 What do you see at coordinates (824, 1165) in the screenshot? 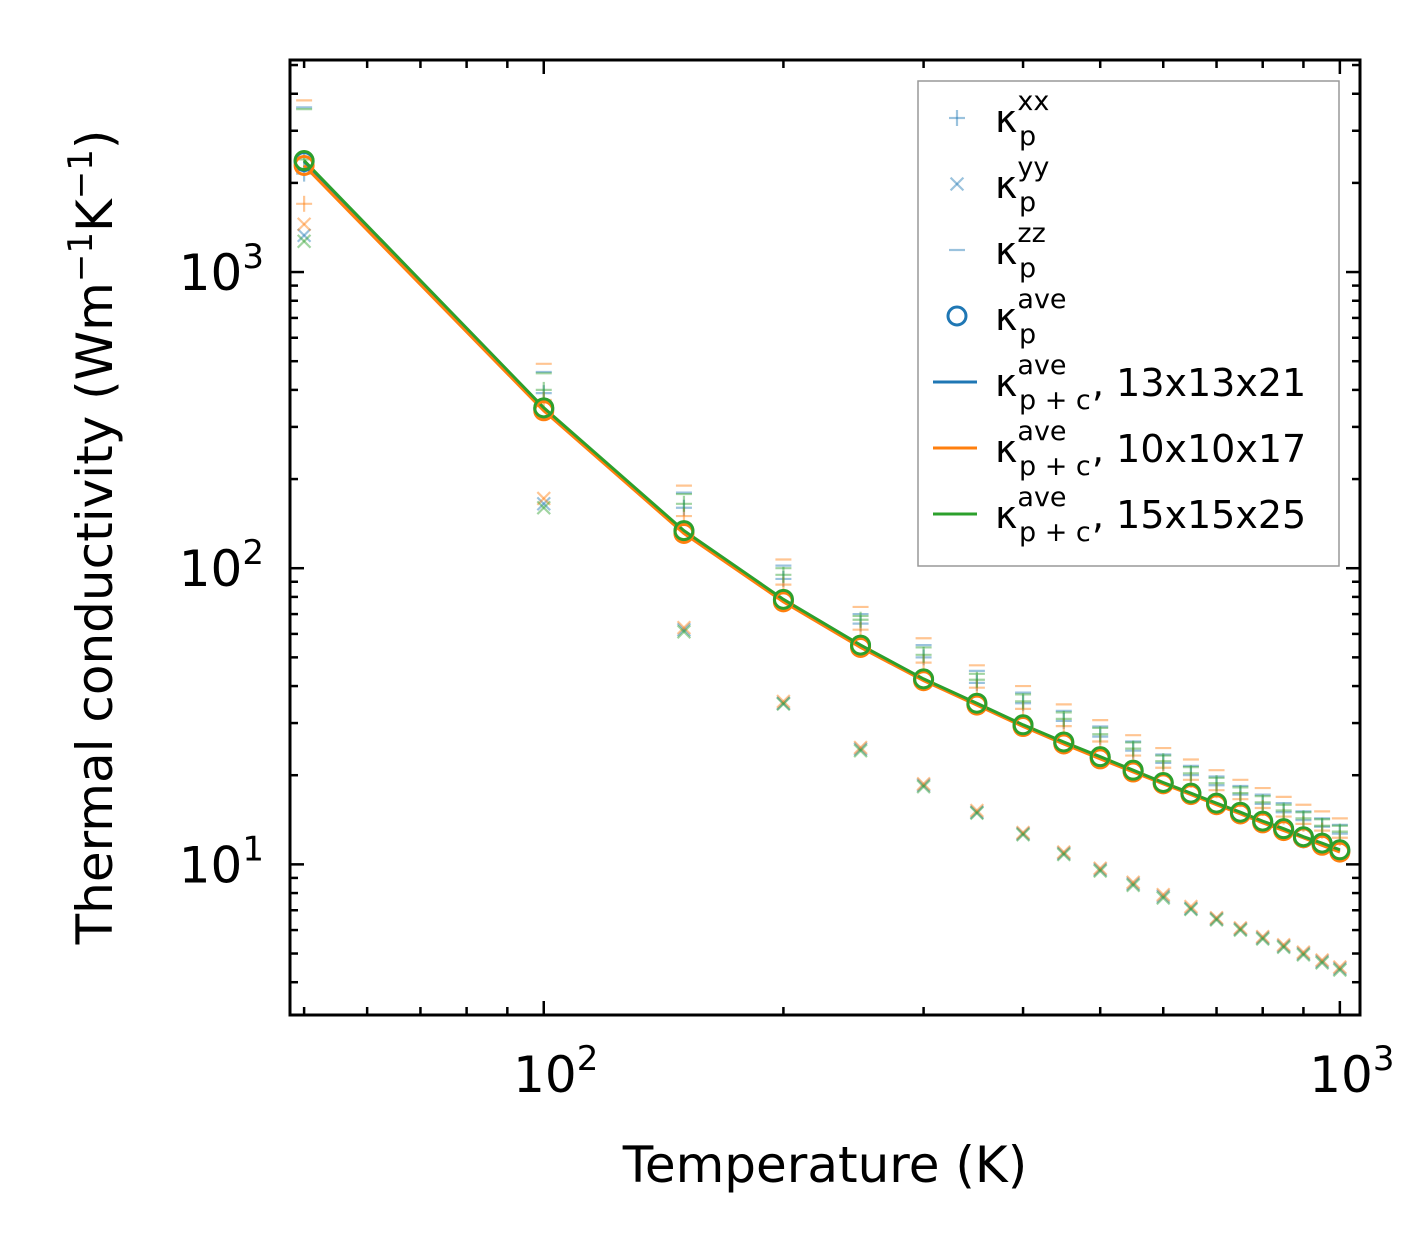
I see `x-axis-label: Temperature (K)` at bounding box center [824, 1165].